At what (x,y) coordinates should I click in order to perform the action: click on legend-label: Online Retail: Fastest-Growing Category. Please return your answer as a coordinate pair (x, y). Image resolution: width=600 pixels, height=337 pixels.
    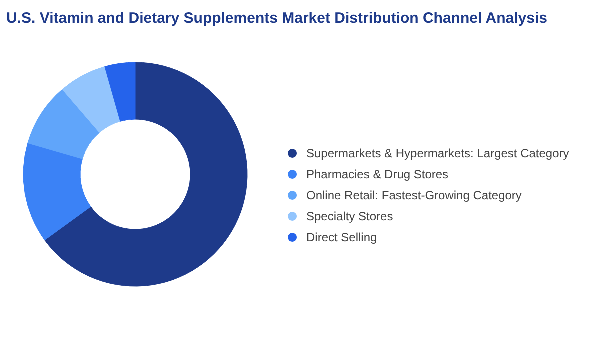
    Looking at the image, I should click on (414, 195).